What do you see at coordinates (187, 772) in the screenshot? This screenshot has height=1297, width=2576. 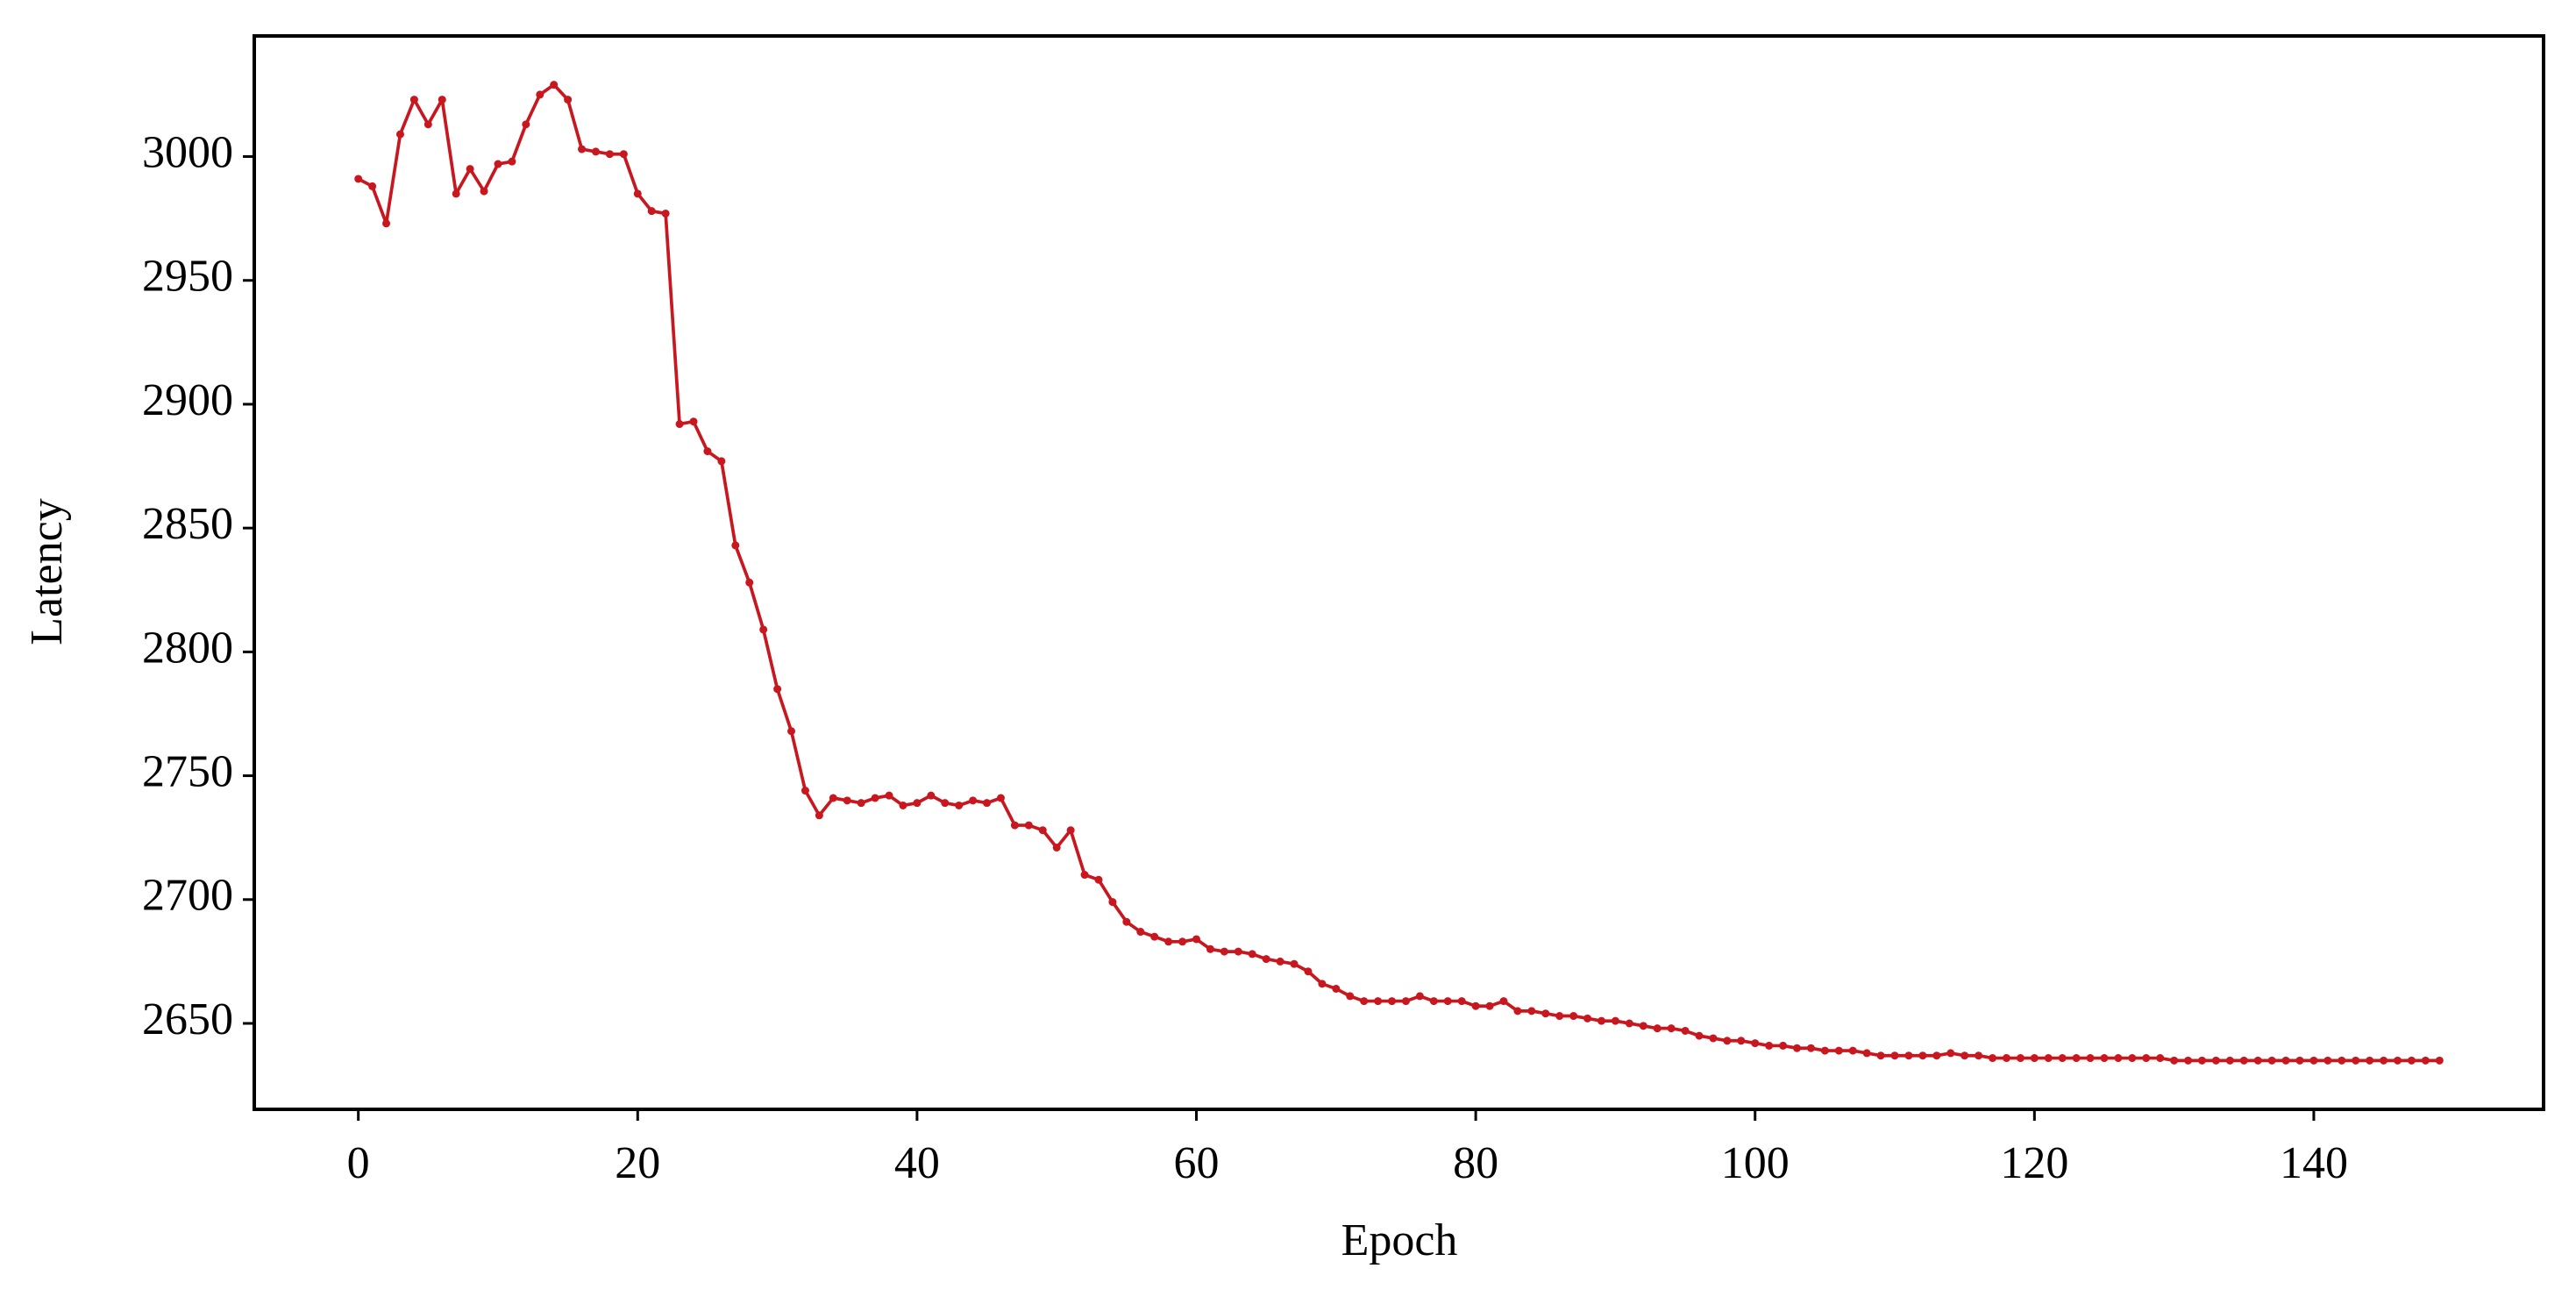 I see `y-tick-label: 2750` at bounding box center [187, 772].